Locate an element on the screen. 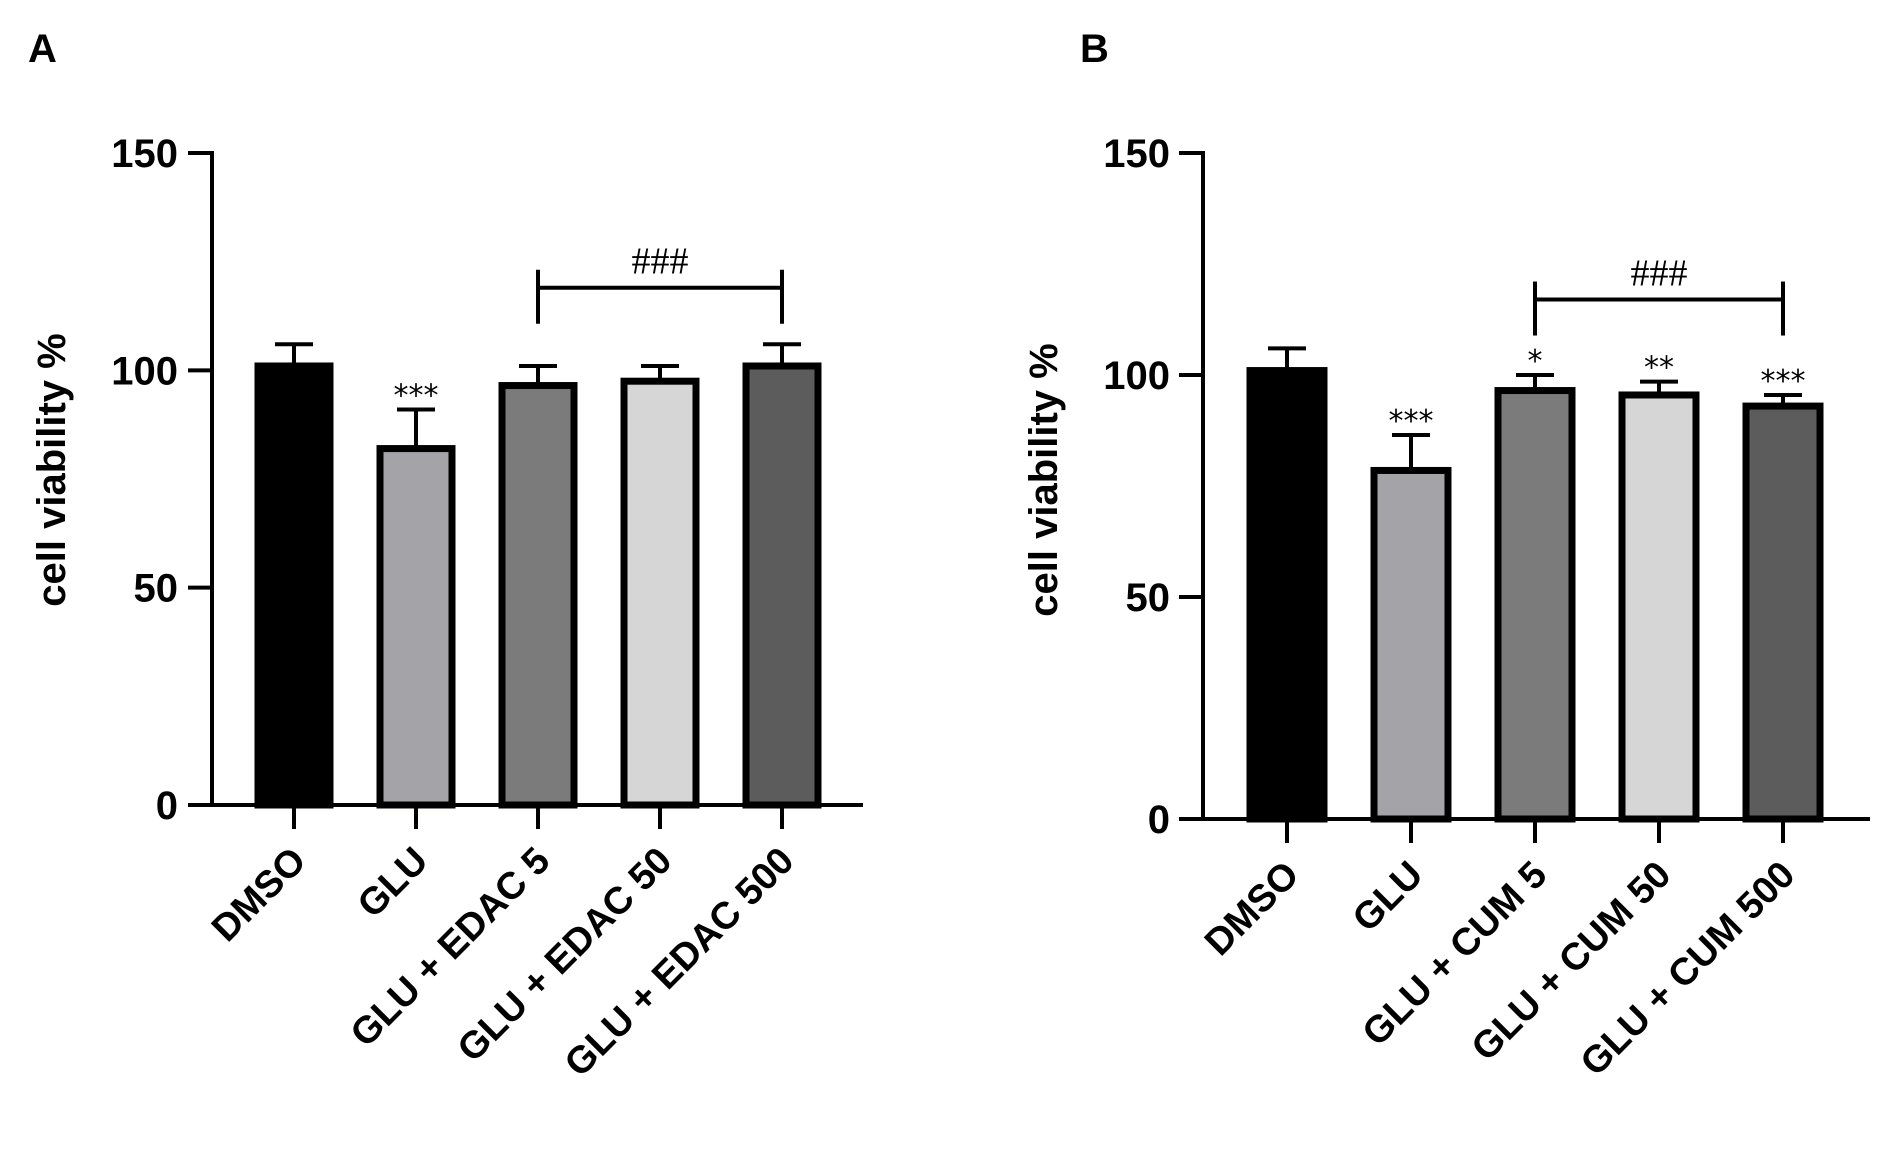 The height and width of the screenshot is (1168, 1888). category-label: GLU + EDAC 500 is located at coordinates (679, 962).